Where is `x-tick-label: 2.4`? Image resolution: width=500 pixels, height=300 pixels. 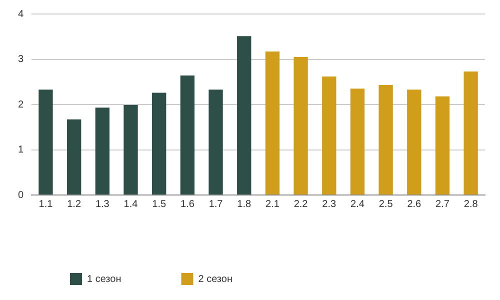
x-tick-label: 2.4 is located at coordinates (357, 204).